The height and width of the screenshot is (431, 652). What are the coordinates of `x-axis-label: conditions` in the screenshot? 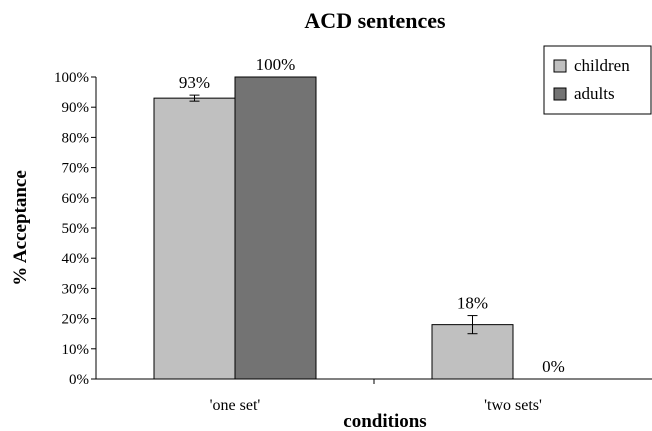 It's located at (384, 421).